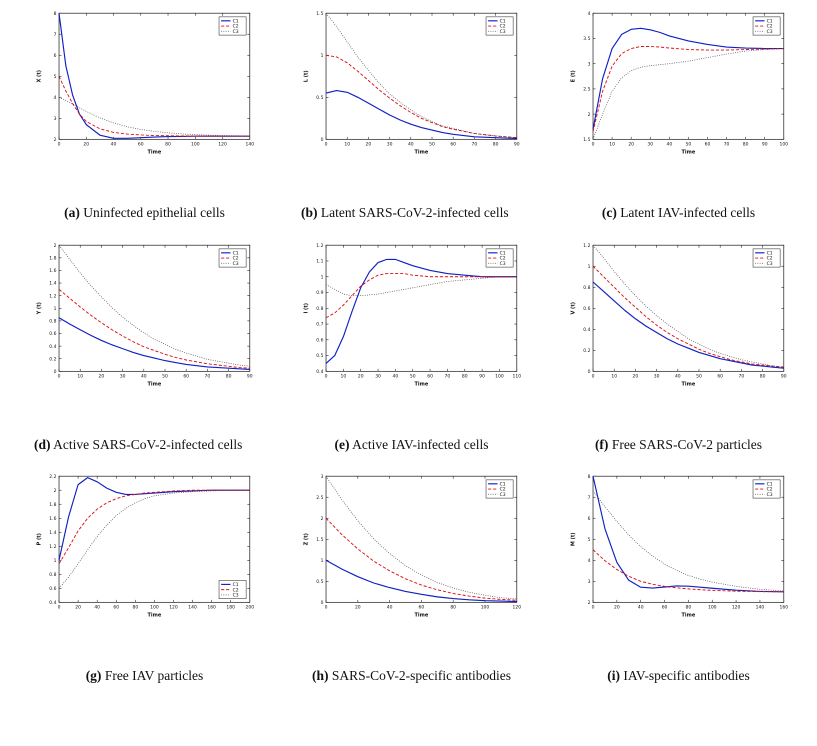 This screenshot has width=817, height=746. What do you see at coordinates (52, 589) in the screenshot?
I see `svg-text: 0.6` at bounding box center [52, 589].